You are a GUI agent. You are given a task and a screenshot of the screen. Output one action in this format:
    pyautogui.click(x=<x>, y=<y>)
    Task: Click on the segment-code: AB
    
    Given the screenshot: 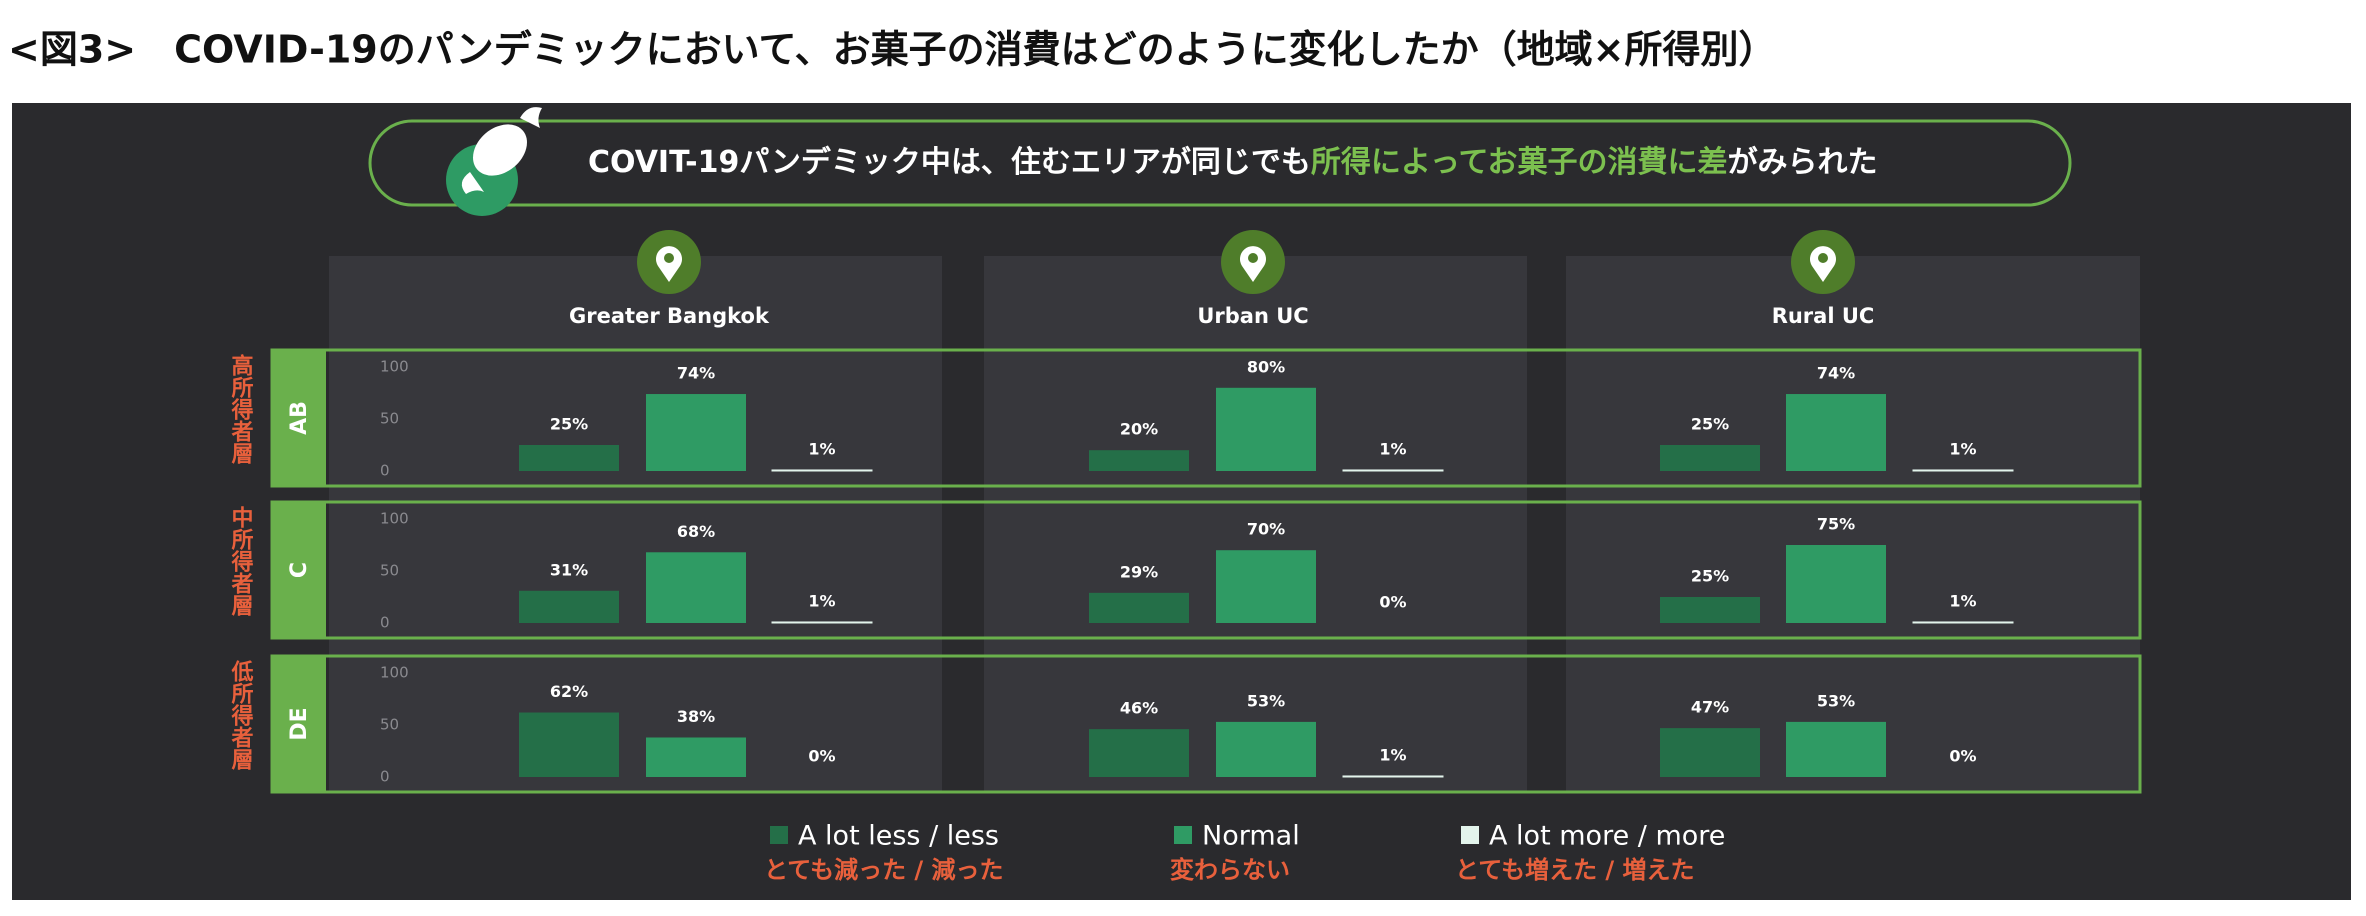 What is the action you would take?
    pyautogui.click(x=299, y=418)
    